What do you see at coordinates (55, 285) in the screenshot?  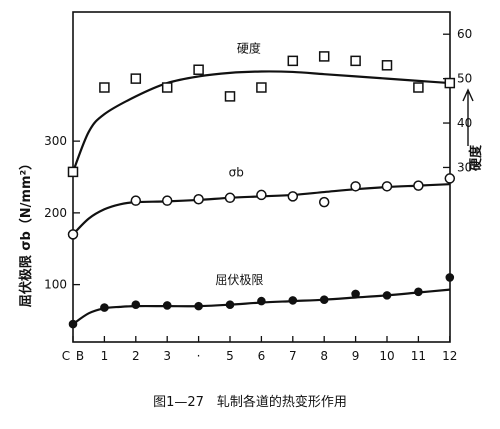 I see `left-tick-label: 100` at bounding box center [55, 285].